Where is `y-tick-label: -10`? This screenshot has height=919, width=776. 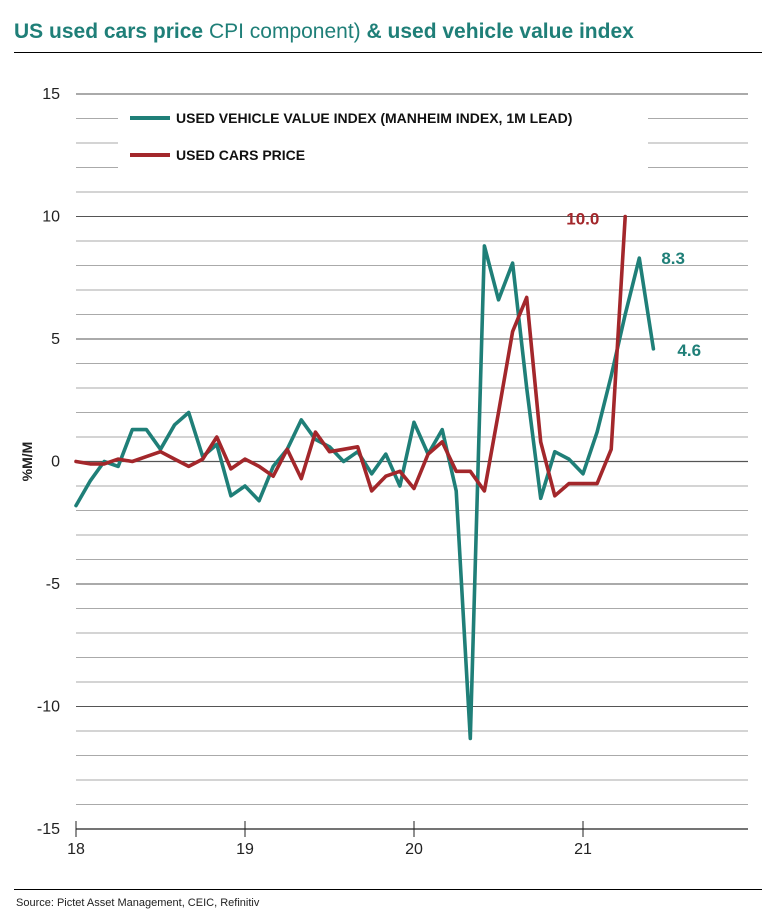
y-tick-label: -10 is located at coordinates (48, 707).